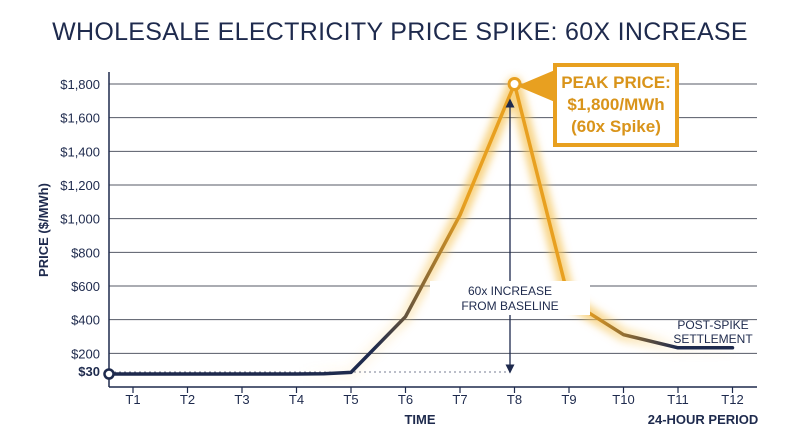  Describe the element at coordinates (510, 291) in the screenshot. I see `increase-label-line-1: 60x INCREASE` at that location.